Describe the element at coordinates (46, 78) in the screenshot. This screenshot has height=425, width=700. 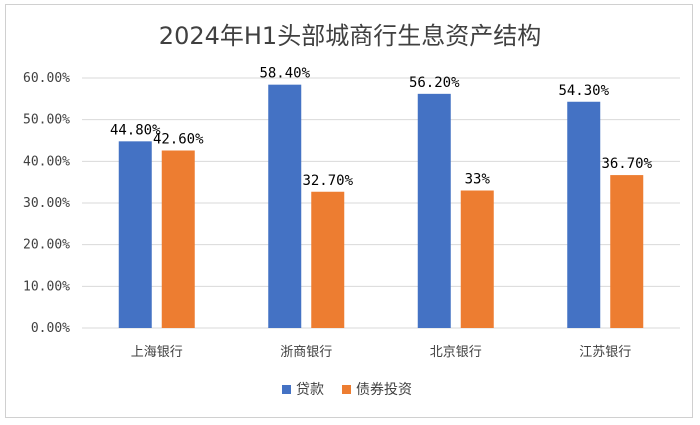
I see `y-tick-label: 60.00%` at that location.